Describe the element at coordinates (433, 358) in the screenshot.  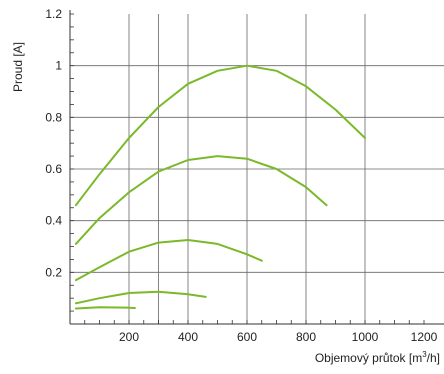
I see `x-axis-title-end: /h]` at that location.